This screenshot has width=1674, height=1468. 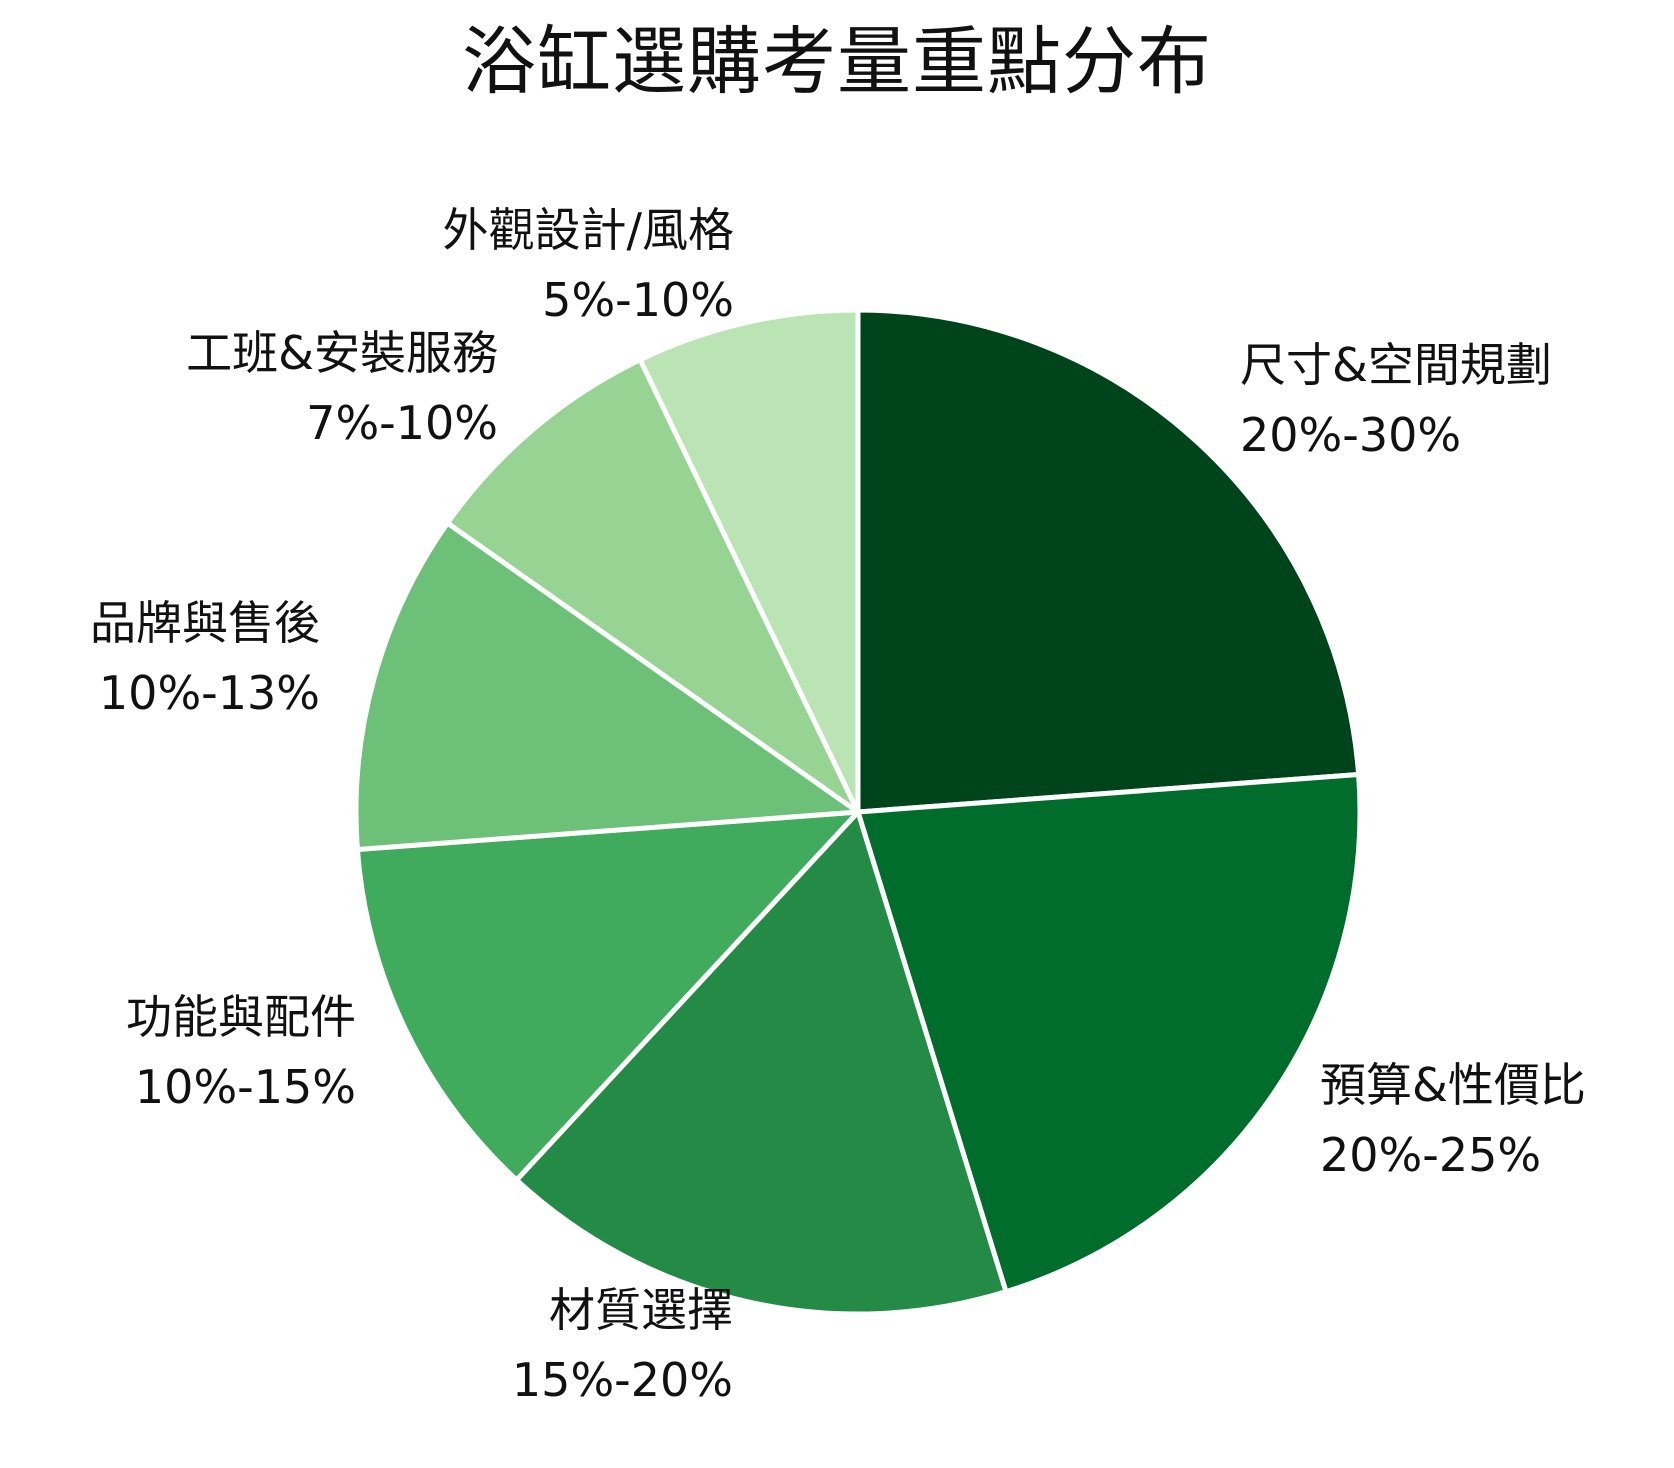 I want to click on pie-slice-size-space, so click(x=1108, y=561).